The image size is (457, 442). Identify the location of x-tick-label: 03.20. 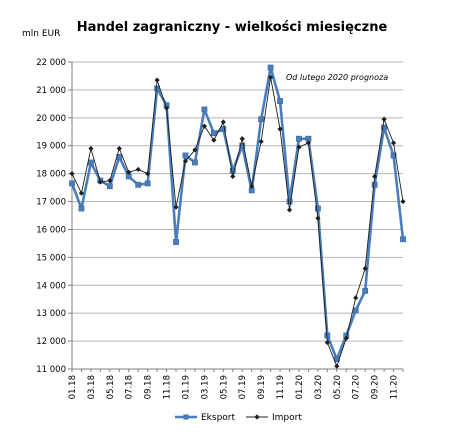
(319, 387).